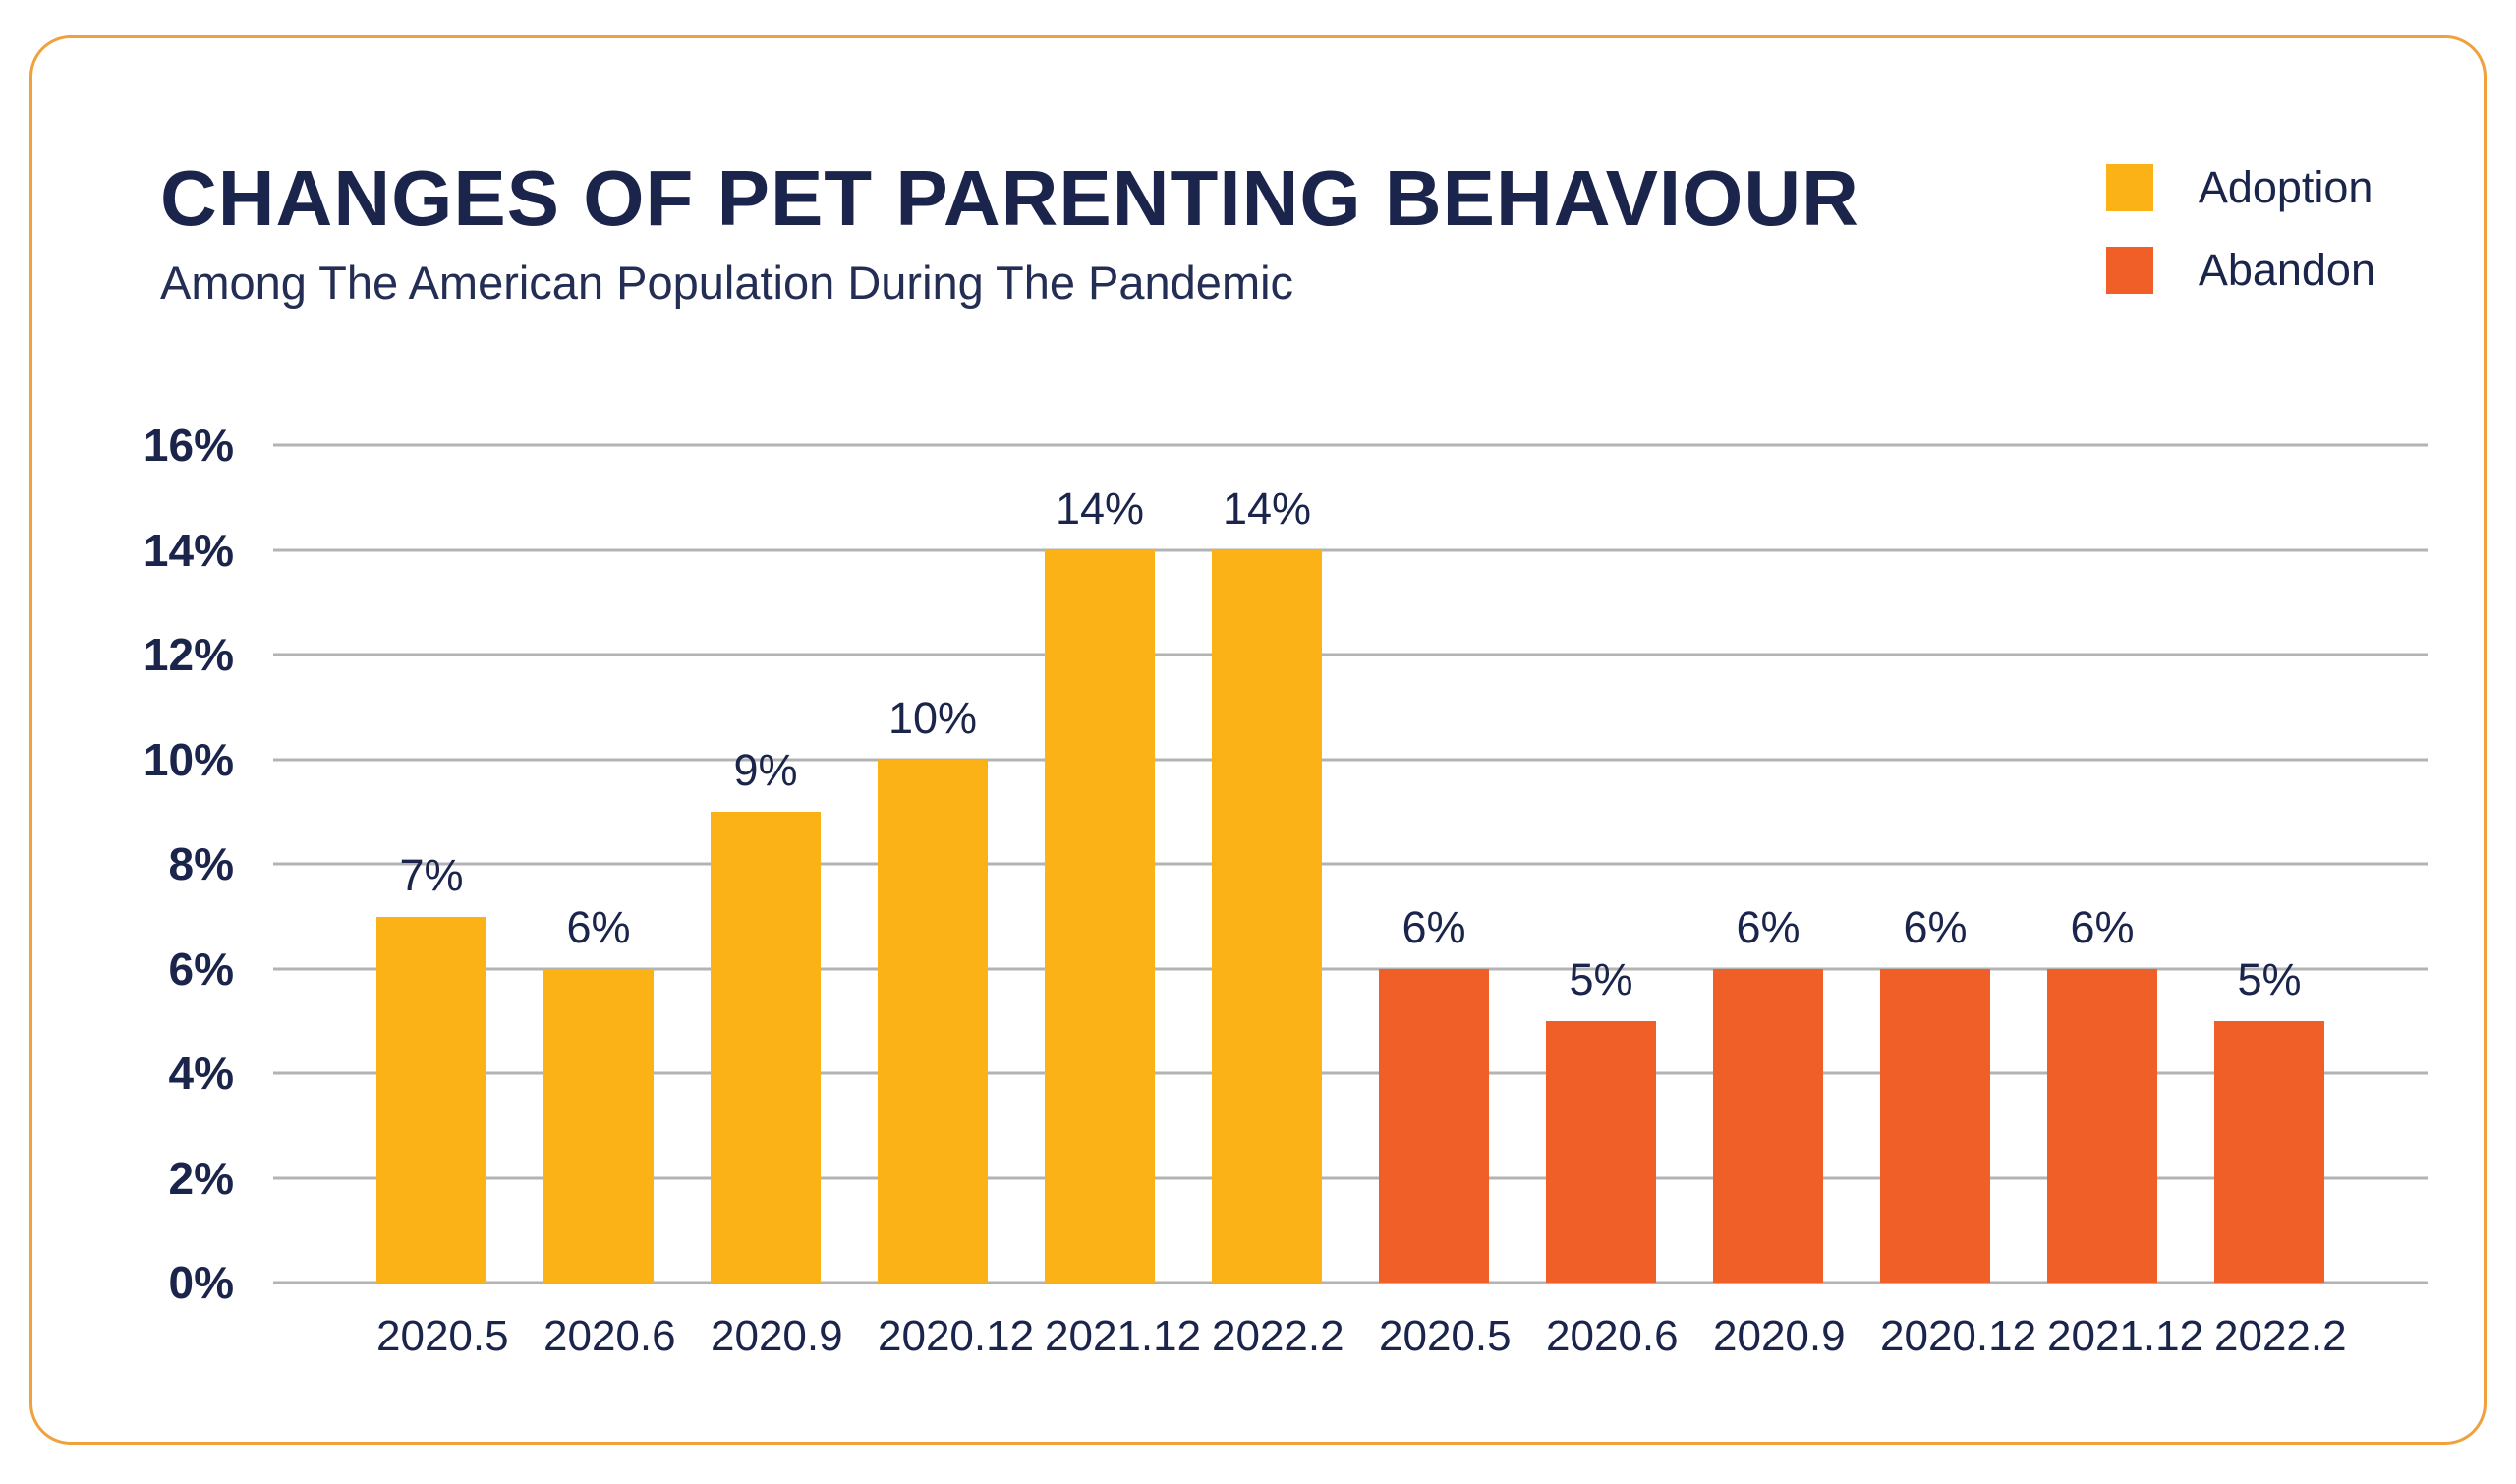 This screenshot has height=1484, width=2516. What do you see at coordinates (201, 1283) in the screenshot?
I see `y-tick-label: 0%` at bounding box center [201, 1283].